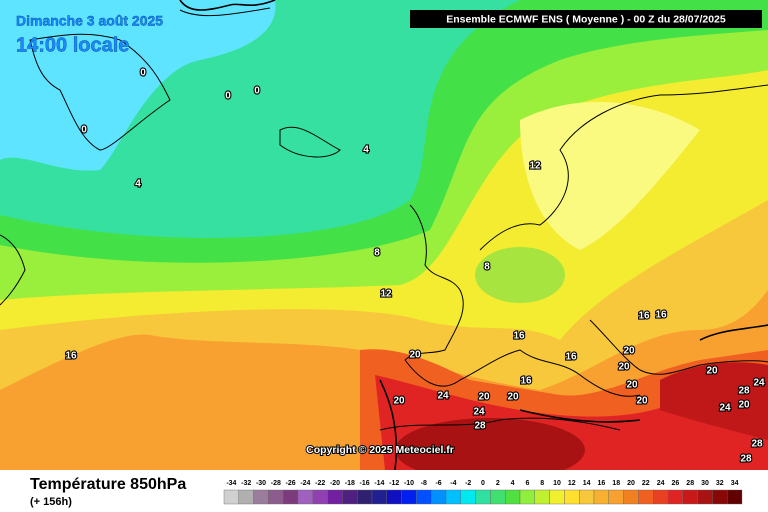 This screenshot has height=512, width=768. Describe the element at coordinates (291, 483) in the screenshot. I see `scale-label: -26` at that location.